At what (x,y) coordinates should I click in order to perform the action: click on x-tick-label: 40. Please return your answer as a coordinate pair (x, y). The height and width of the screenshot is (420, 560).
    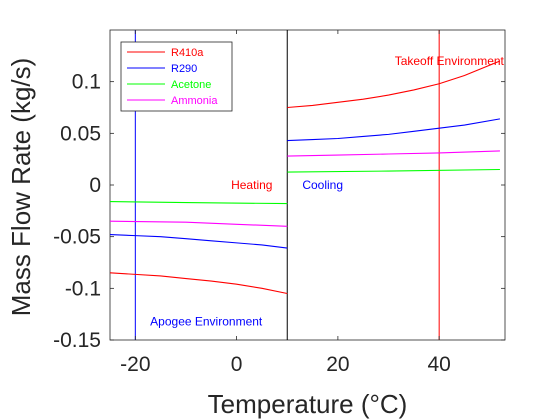
    Looking at the image, I should click on (438, 364).